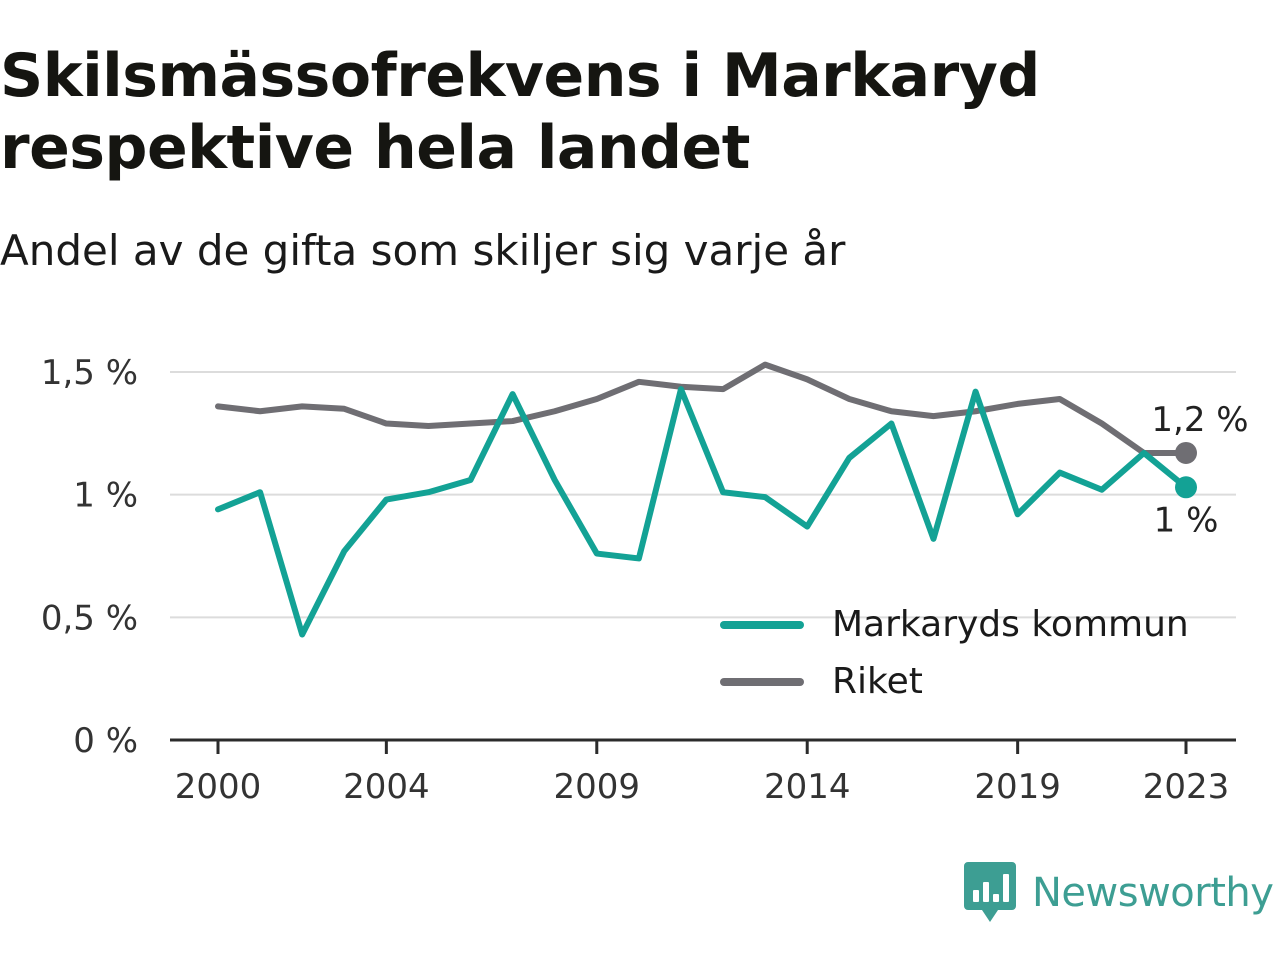 This screenshot has width=1280, height=960. What do you see at coordinates (1186, 487) in the screenshot?
I see `series-end-point-markaryd` at bounding box center [1186, 487].